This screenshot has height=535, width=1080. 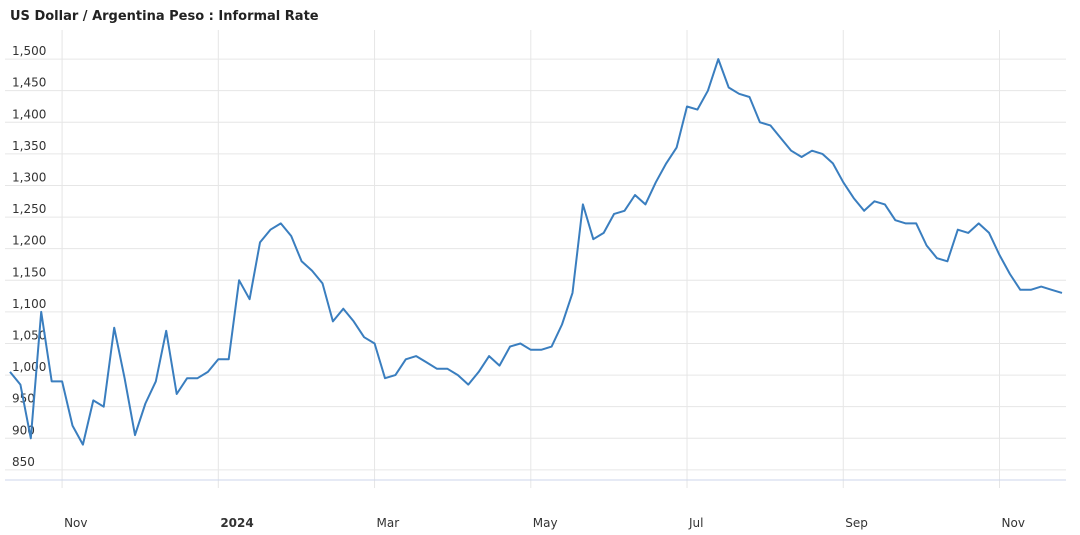 What do you see at coordinates (856, 523) in the screenshot?
I see `x-tick-label: Sep` at bounding box center [856, 523].